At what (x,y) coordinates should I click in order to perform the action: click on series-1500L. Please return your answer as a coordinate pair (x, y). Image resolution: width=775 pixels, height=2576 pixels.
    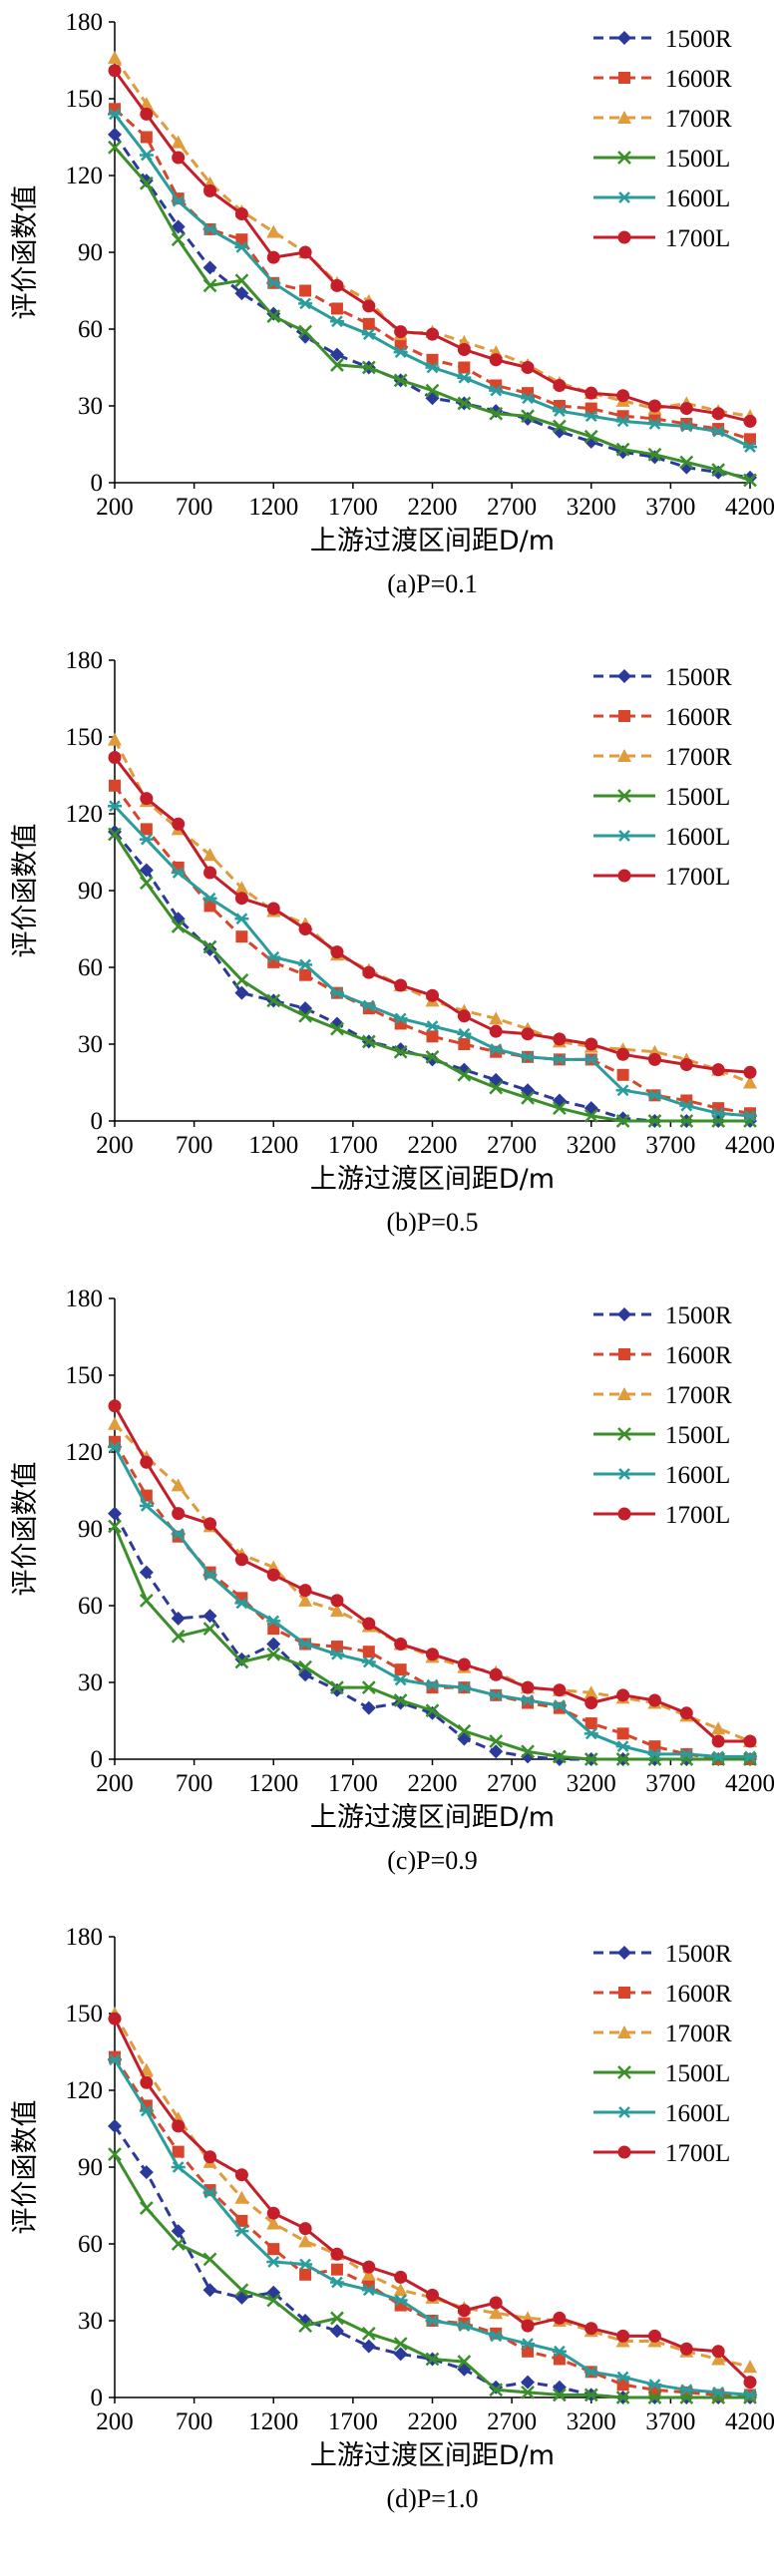
    Looking at the image, I should click on (433, 314).